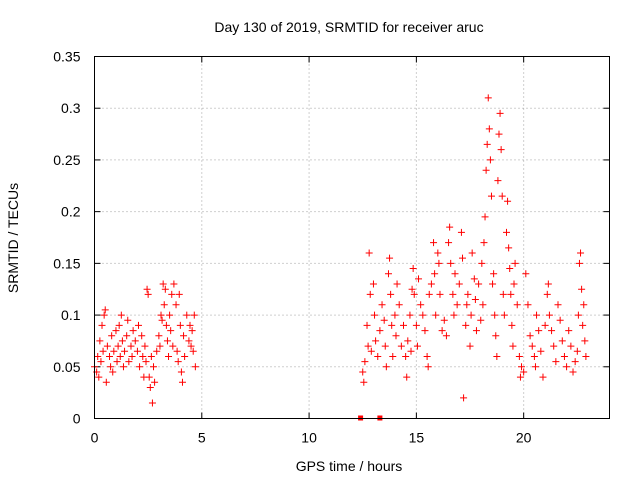 Image resolution: width=640 pixels, height=480 pixels. Describe the element at coordinates (349, 466) in the screenshot. I see `x-axis-label: GPS time / hours` at that location.